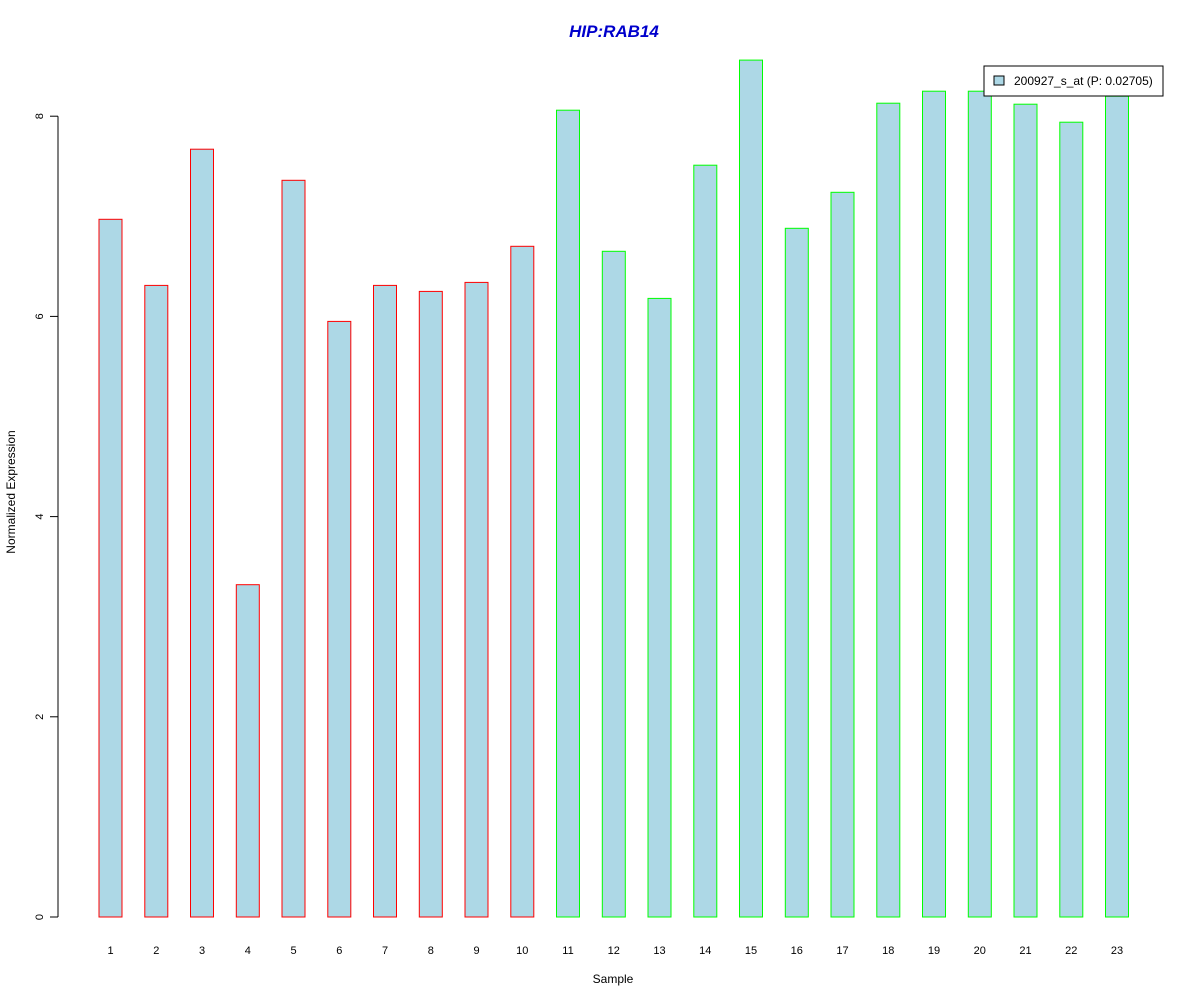  What do you see at coordinates (293, 951) in the screenshot?
I see `x-tick-label-5: 5` at bounding box center [293, 951].